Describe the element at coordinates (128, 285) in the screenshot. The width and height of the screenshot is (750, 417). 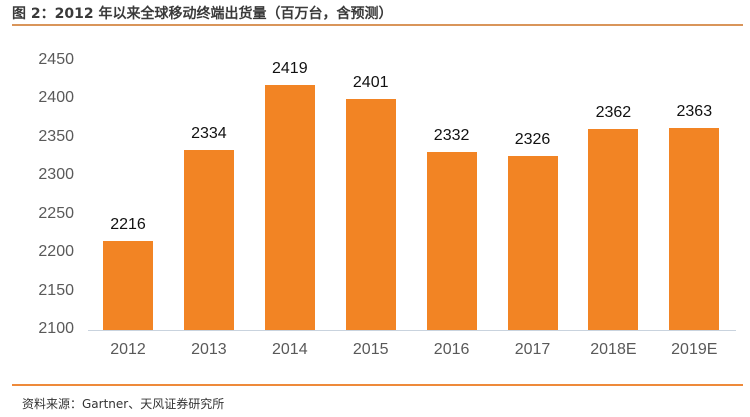
I see `bar-2012` at that location.